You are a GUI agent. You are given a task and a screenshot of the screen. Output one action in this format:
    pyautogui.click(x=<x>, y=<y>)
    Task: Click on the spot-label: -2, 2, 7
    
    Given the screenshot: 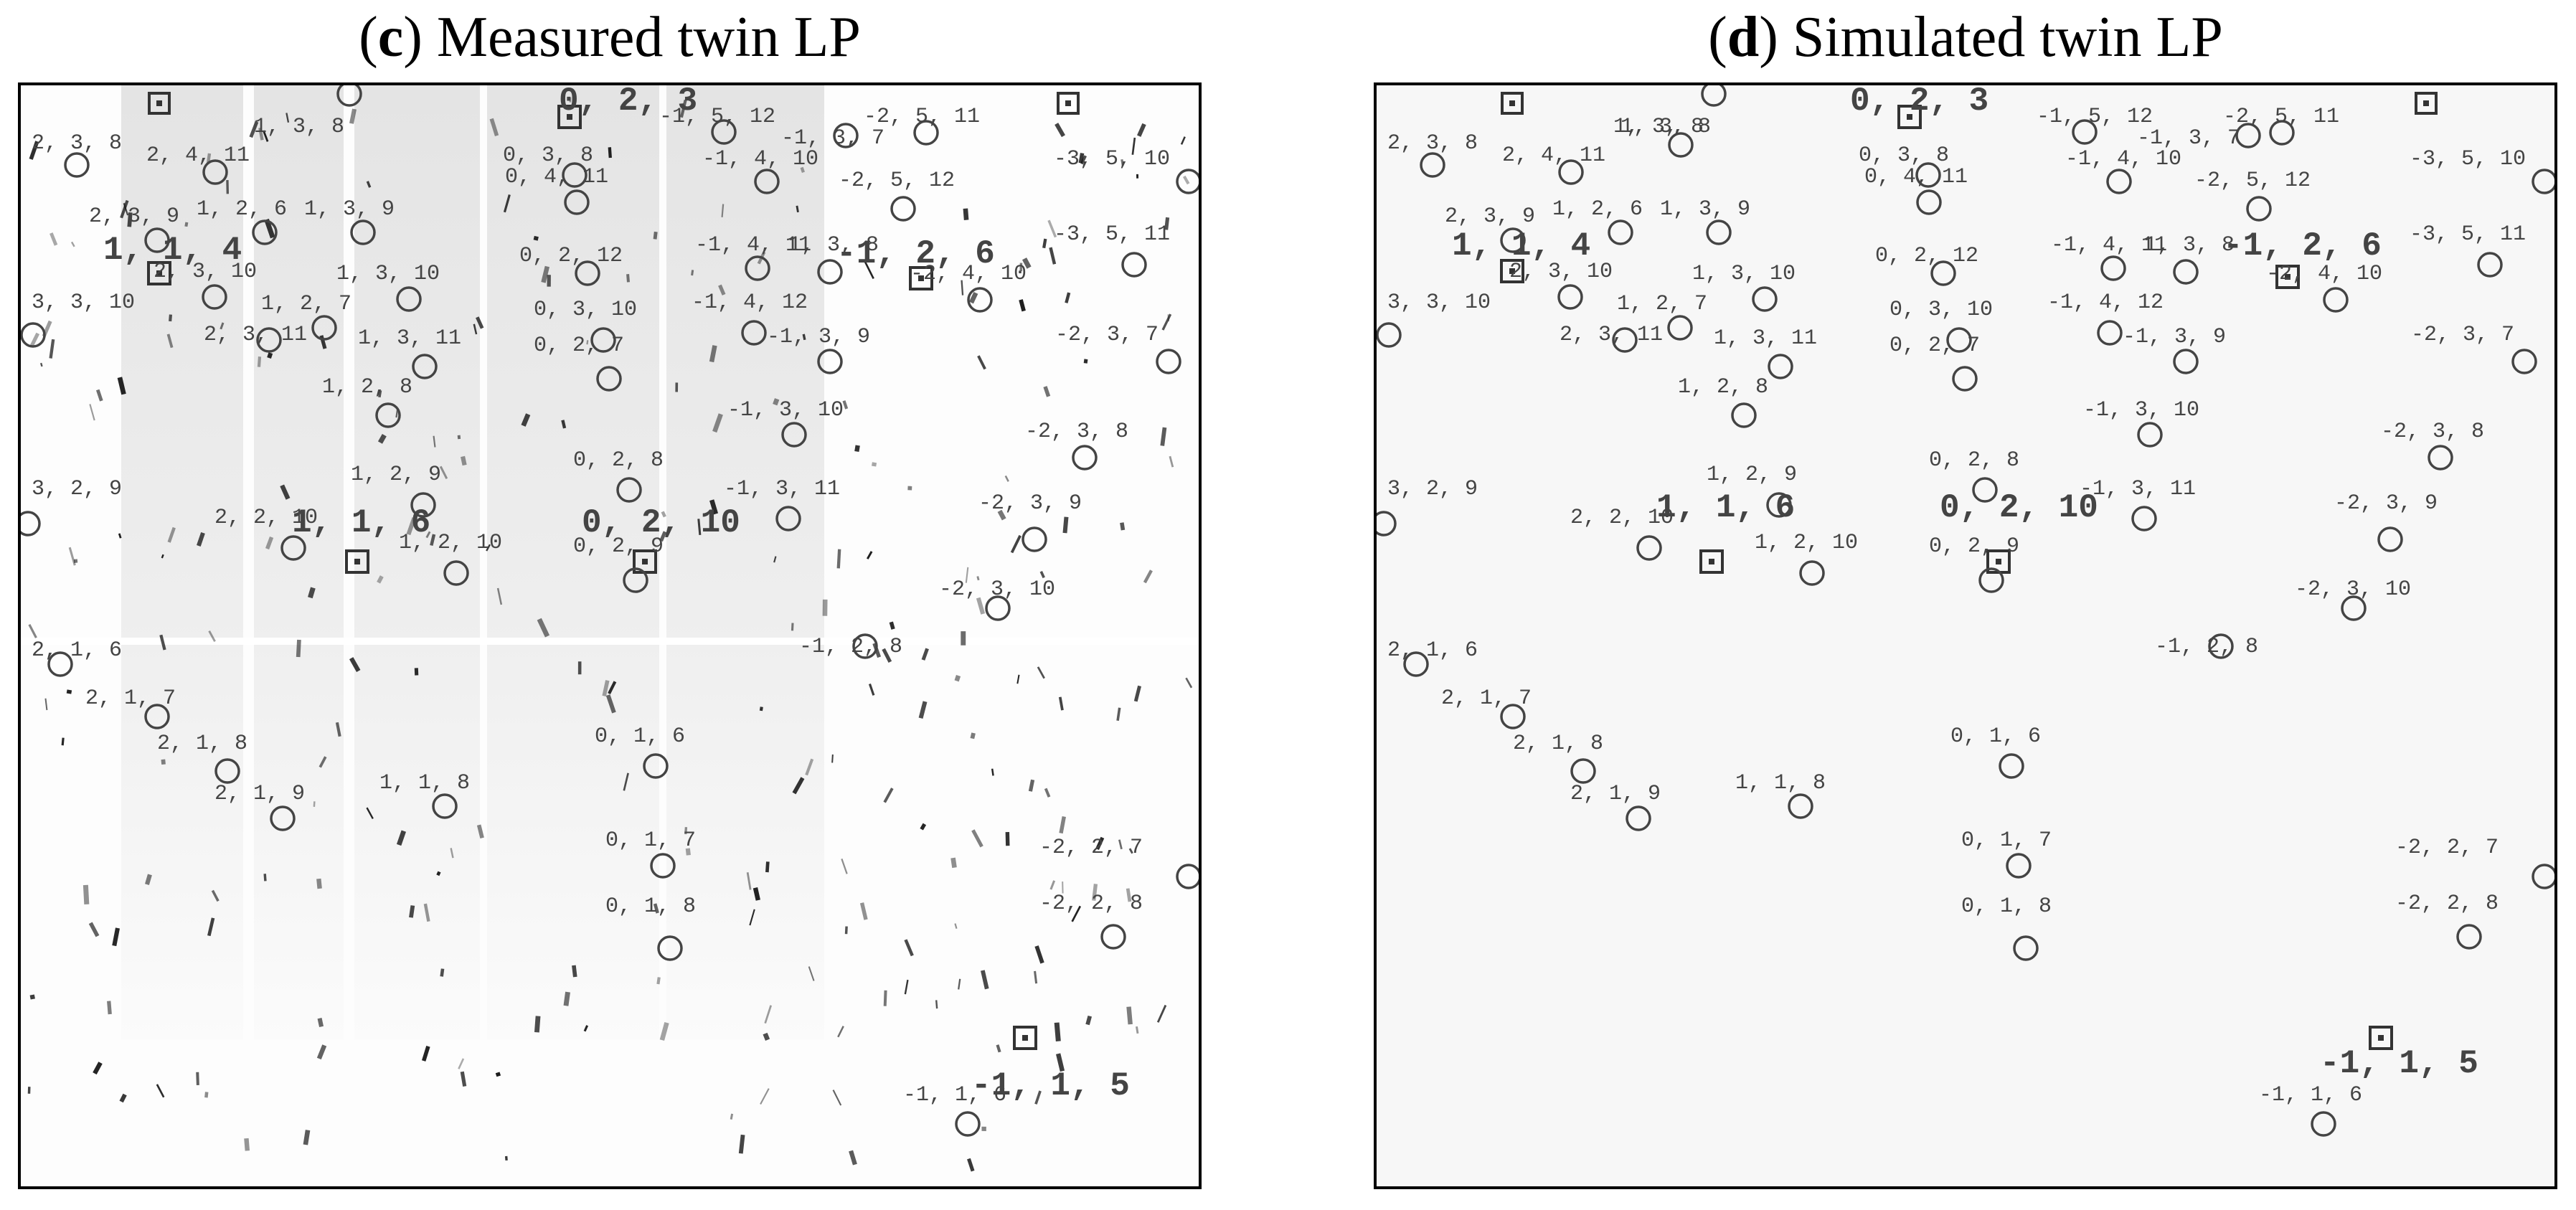 What is the action you would take?
    pyautogui.click(x=1091, y=848)
    